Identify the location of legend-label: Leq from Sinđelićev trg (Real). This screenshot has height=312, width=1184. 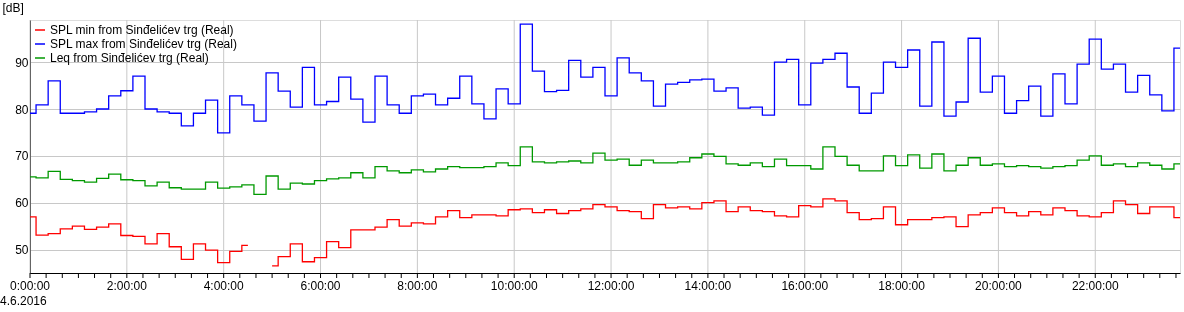
(129, 58).